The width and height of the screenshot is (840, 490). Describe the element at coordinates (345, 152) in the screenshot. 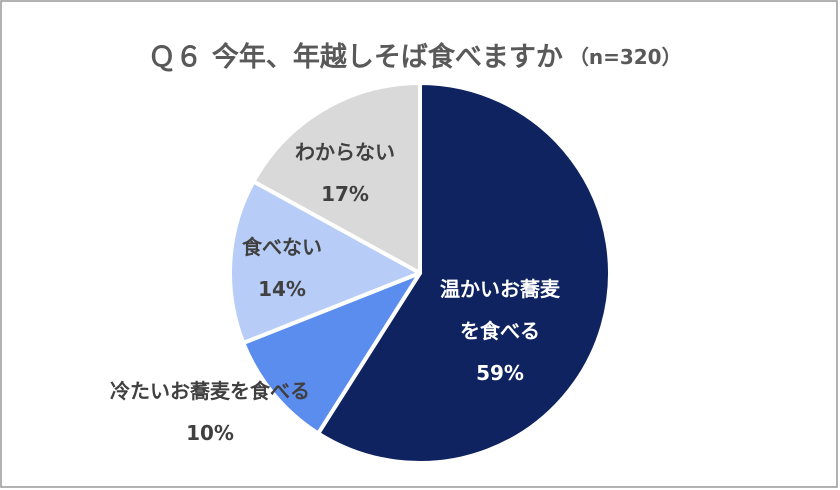

I see `category-label: わからない` at that location.